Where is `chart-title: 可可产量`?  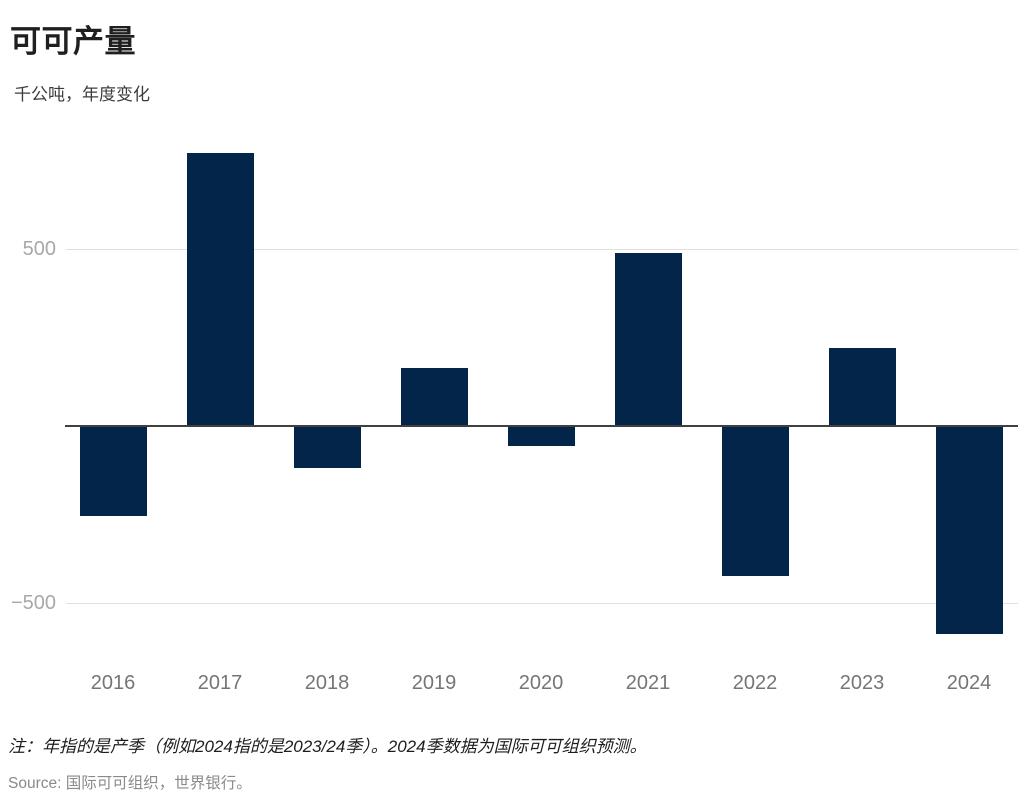 chart-title: 可可产量 is located at coordinates (73, 41).